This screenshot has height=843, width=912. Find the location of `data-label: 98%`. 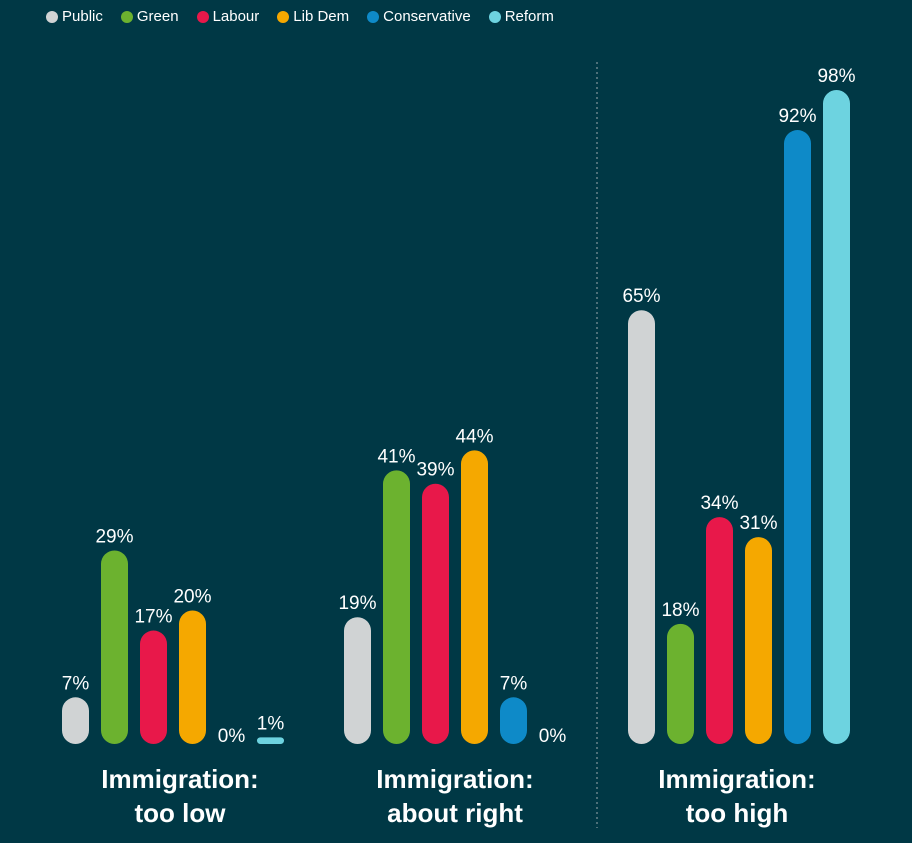

data-label: 98% is located at coordinates (836, 76).